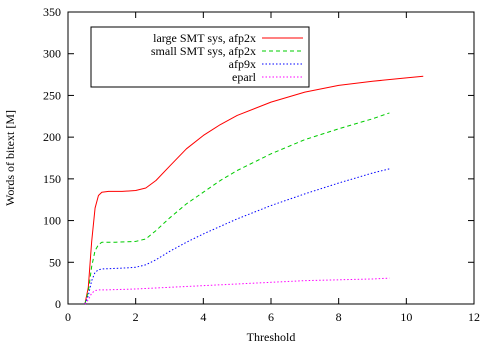 The height and width of the screenshot is (345, 486). What do you see at coordinates (55, 262) in the screenshot?
I see `y-tick-label: 50` at bounding box center [55, 262].